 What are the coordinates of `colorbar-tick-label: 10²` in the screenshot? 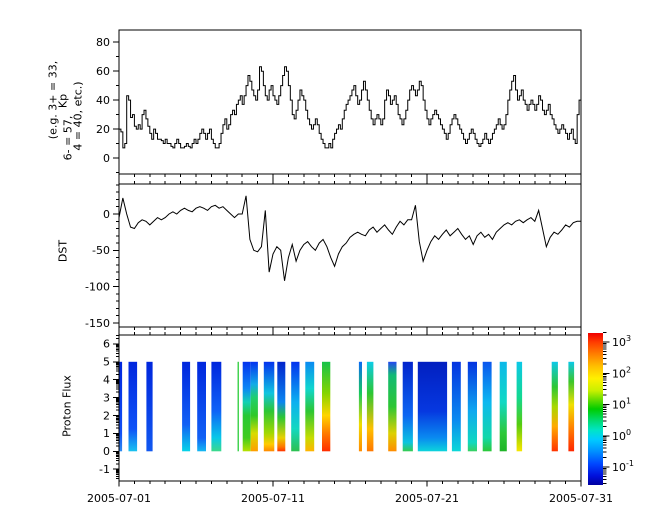 It's located at (621, 372).